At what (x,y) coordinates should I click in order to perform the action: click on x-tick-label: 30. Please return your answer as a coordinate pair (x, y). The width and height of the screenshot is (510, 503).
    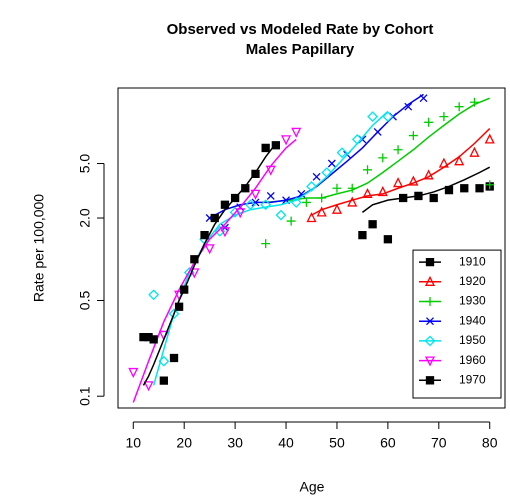
    Looking at the image, I should click on (235, 443).